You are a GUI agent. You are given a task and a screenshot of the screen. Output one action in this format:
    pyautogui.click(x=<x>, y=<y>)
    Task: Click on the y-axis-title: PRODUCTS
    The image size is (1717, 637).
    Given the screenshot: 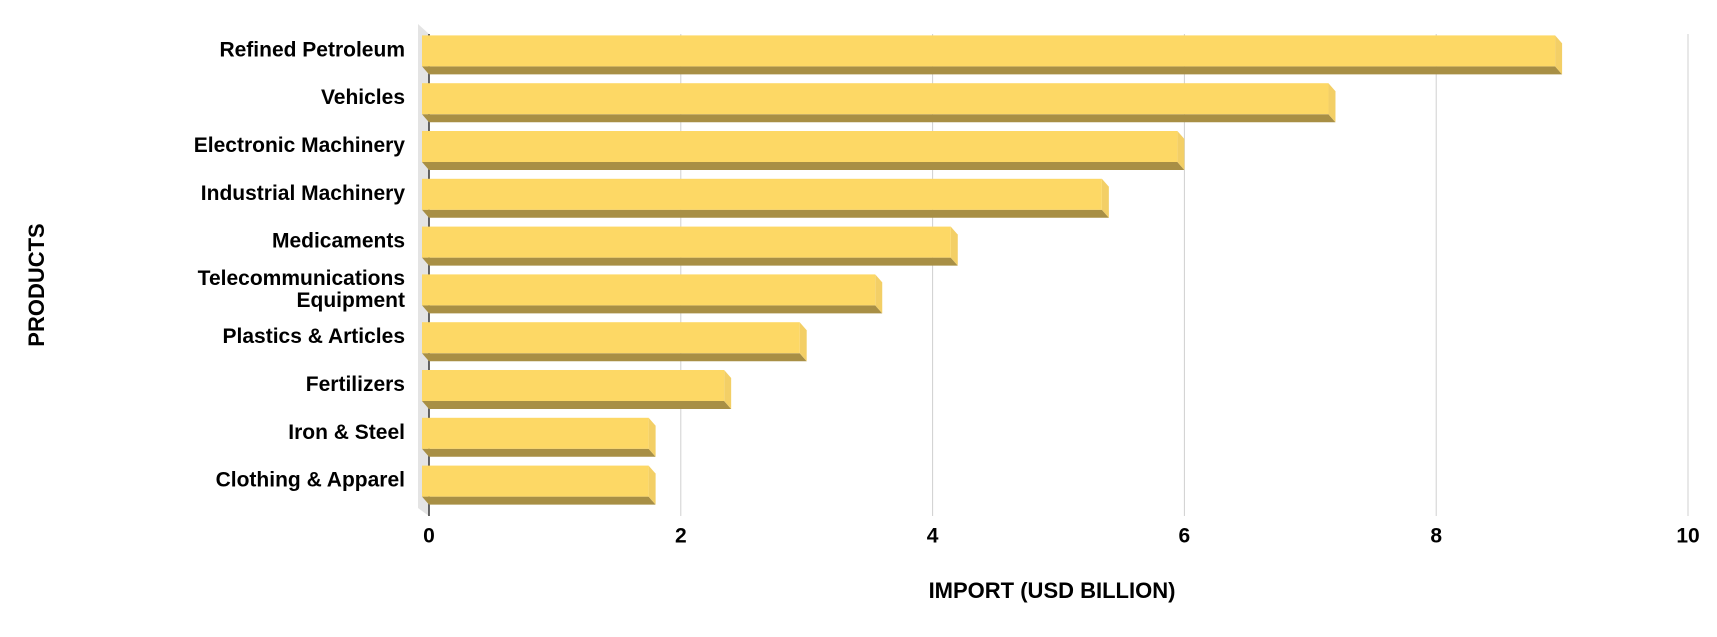 What is the action you would take?
    pyautogui.click(x=36, y=284)
    